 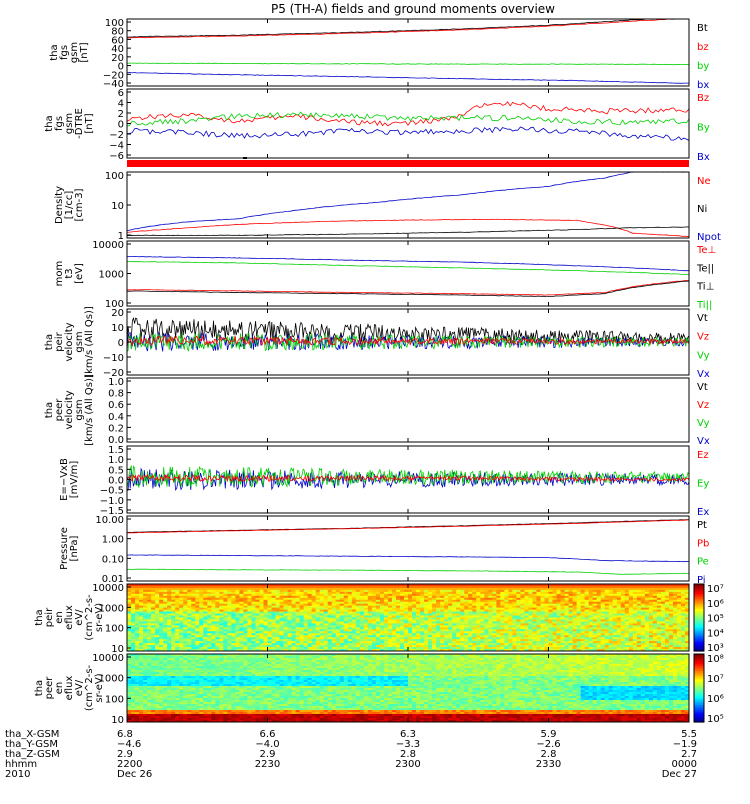 I want to click on series-Ti||, so click(x=408, y=263).